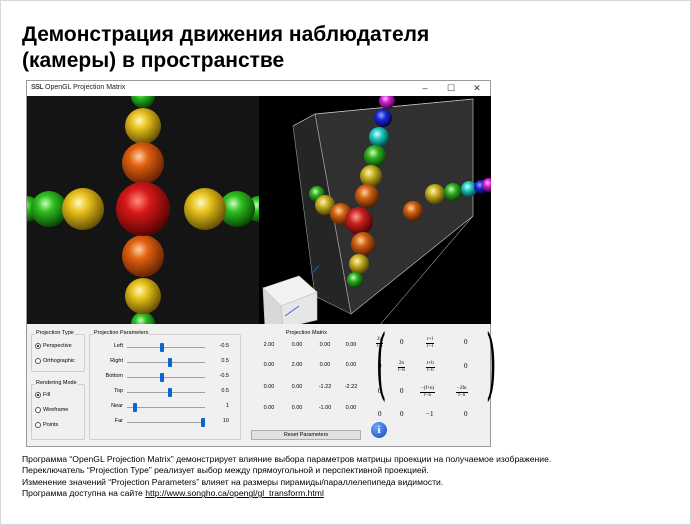 The height and width of the screenshot is (525, 691). I want to click on perspective-label: Perspective, so click(57, 346).